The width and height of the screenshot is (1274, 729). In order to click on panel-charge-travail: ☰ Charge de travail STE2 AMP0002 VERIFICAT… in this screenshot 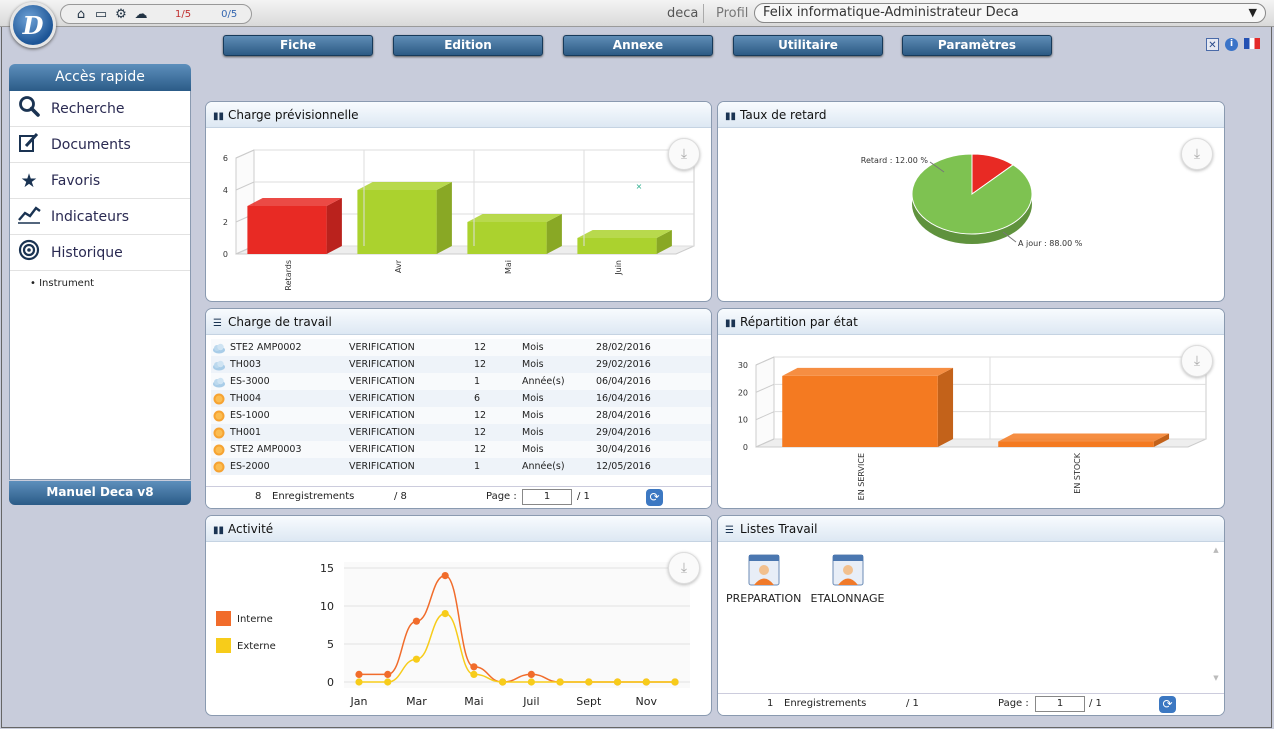, I will do `click(458, 408)`.